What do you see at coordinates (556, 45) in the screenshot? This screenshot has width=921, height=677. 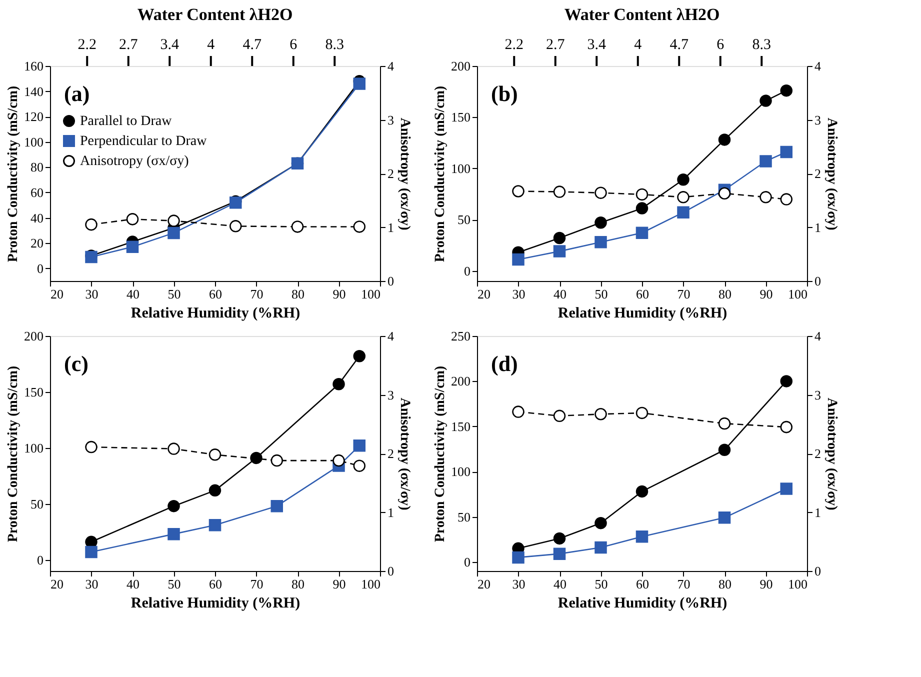 I see `text: 2.7` at bounding box center [556, 45].